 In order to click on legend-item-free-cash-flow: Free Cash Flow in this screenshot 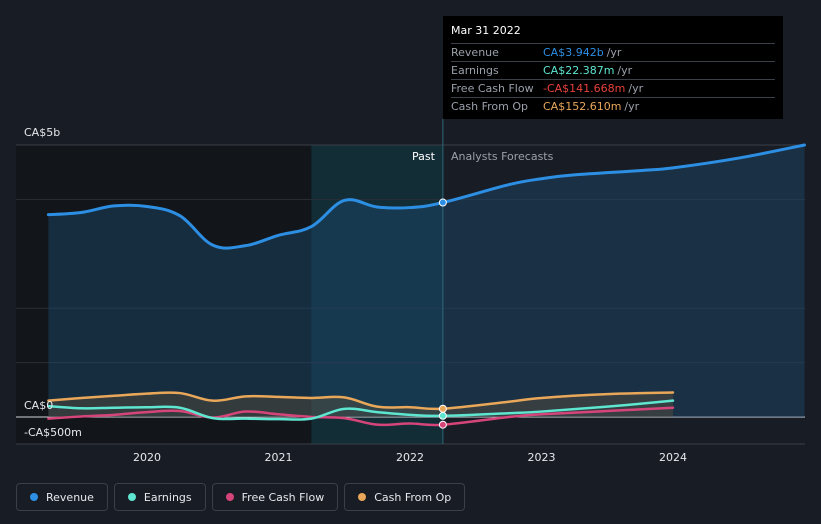, I will do `click(275, 497)`.